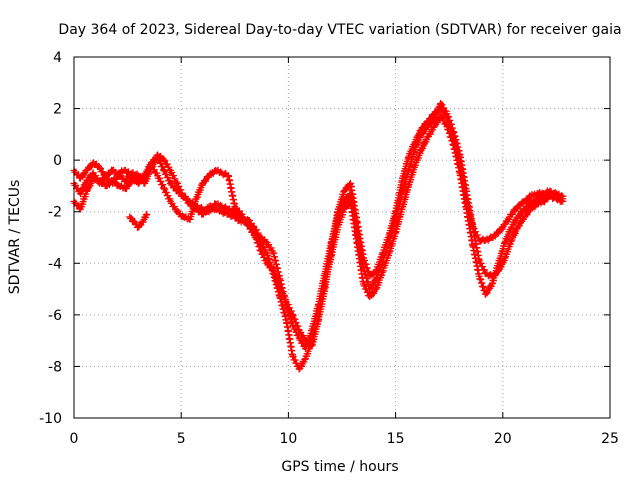  What do you see at coordinates (57, 58) in the screenshot?
I see `y-tick-label: 4` at bounding box center [57, 58].